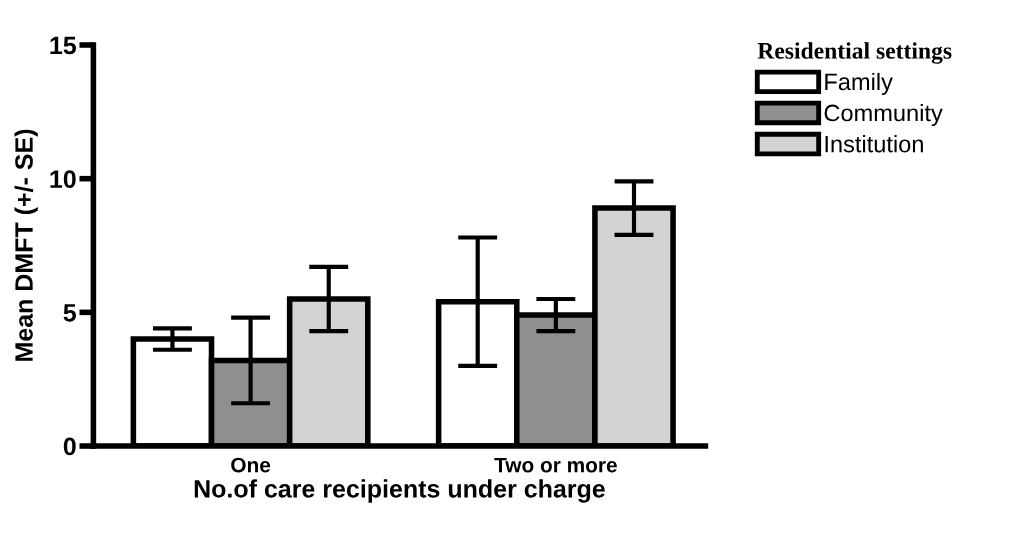  What do you see at coordinates (874, 144) in the screenshot?
I see `legend-label: Institution` at bounding box center [874, 144].